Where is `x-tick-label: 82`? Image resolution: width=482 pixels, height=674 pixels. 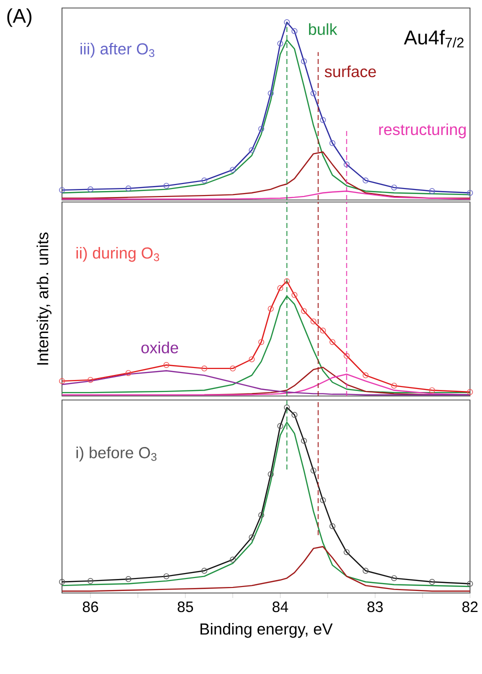
x-tick-label: 82 is located at coordinates (470, 607).